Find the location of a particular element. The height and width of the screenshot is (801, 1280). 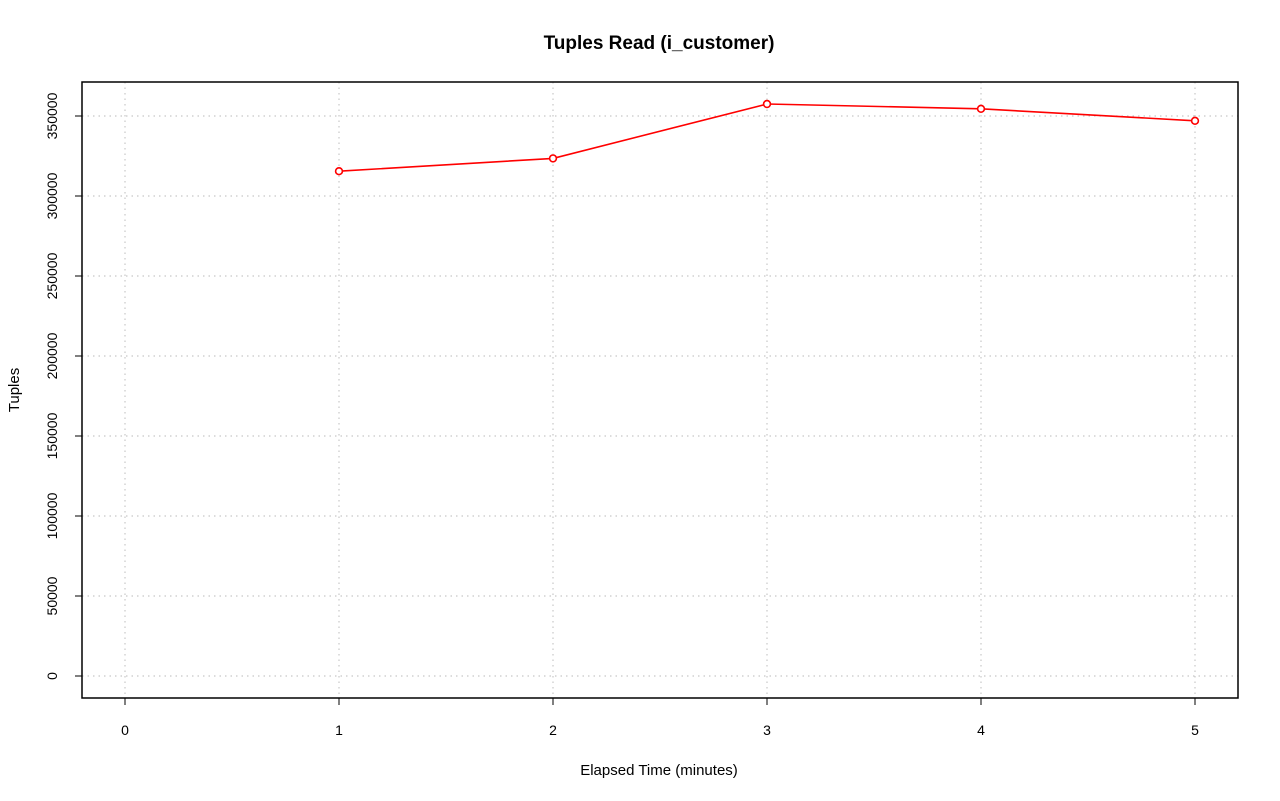

x-tick-label: 1 is located at coordinates (339, 730).